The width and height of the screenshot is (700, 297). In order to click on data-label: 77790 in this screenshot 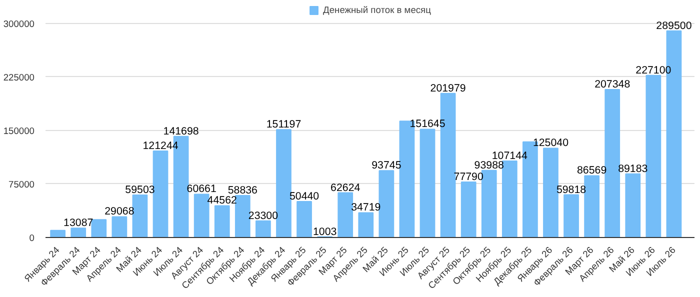, I will do `click(469, 176)`.